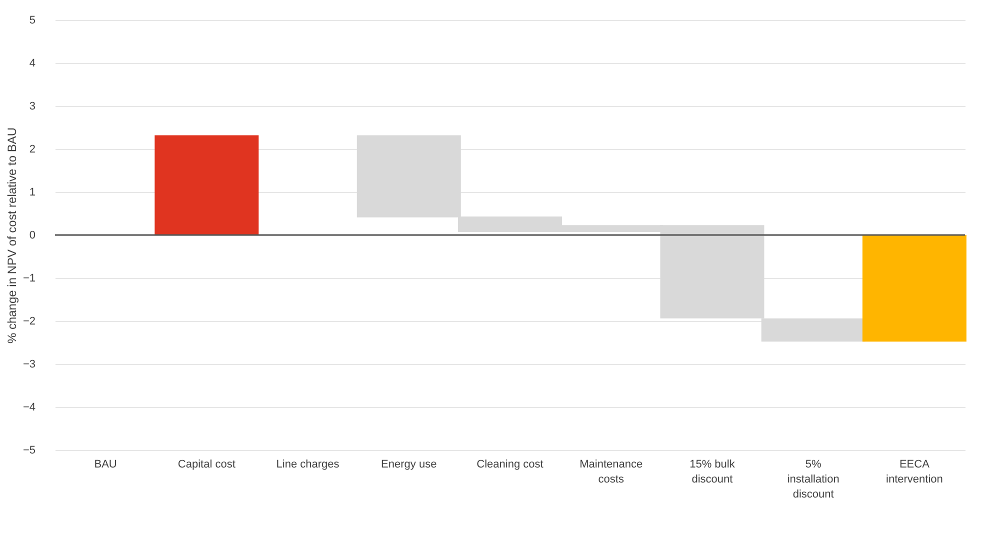 The width and height of the screenshot is (988, 543). What do you see at coordinates (32, 64) in the screenshot?
I see `y-tick-label: 4` at bounding box center [32, 64].